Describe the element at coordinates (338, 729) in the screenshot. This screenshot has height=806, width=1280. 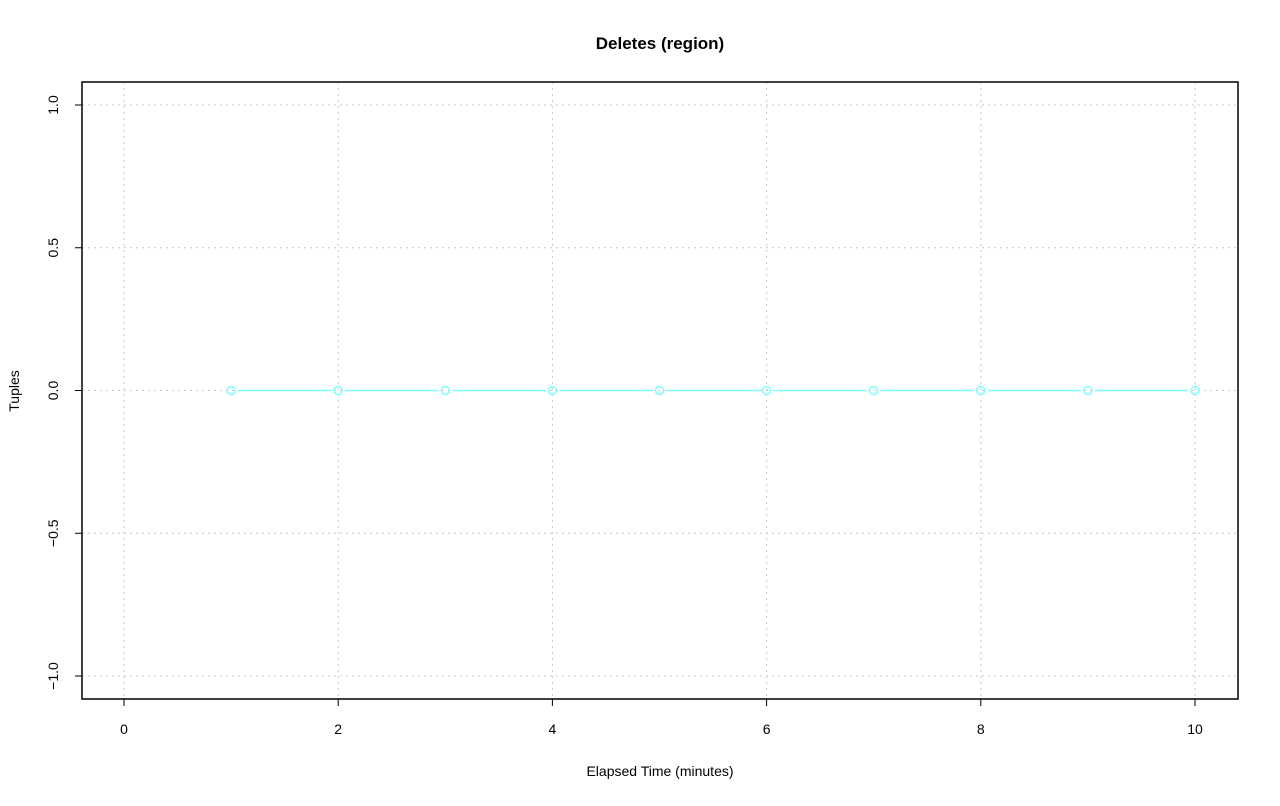
I see `x-tick-label: 2` at that location.